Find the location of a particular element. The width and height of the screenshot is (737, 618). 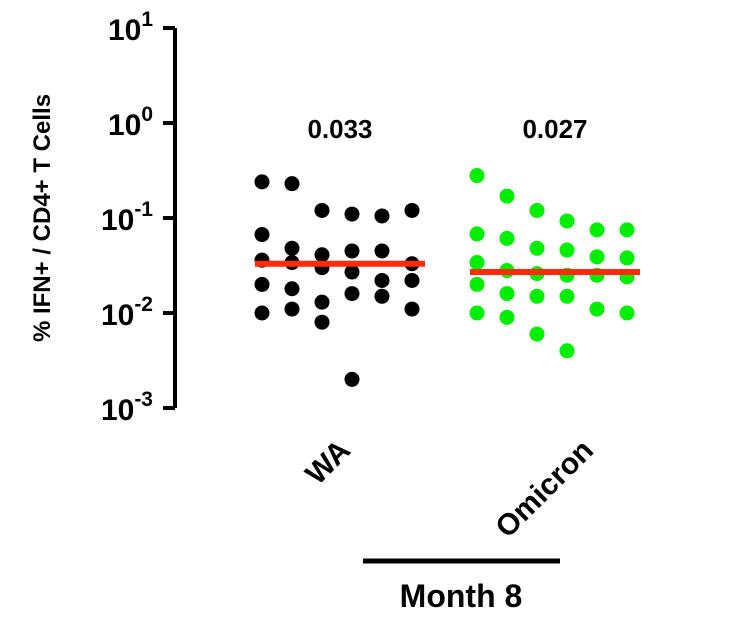

series-omicron is located at coordinates (552, 263).